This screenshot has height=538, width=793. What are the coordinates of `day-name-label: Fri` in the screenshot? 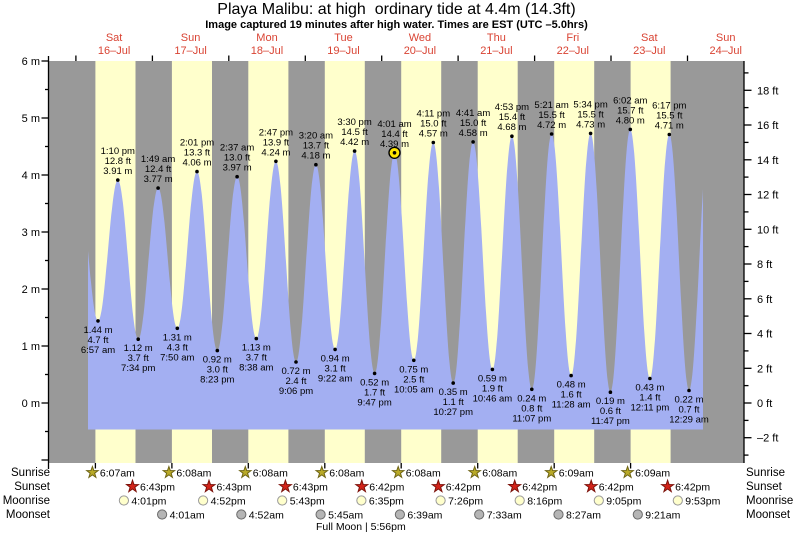 It's located at (572, 38).